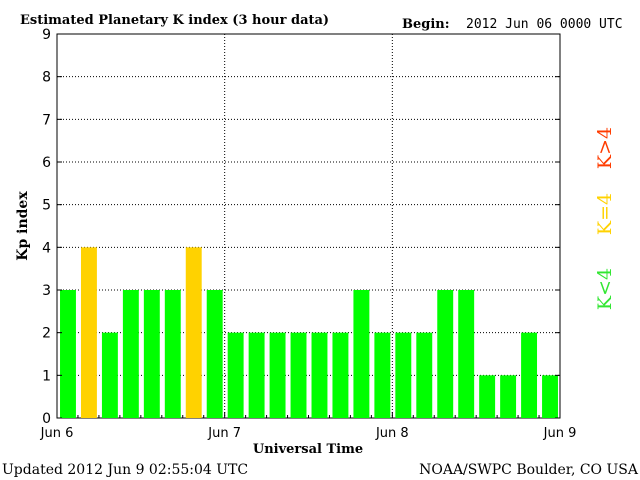 The height and width of the screenshot is (480, 640). Describe the element at coordinates (46, 248) in the screenshot. I see `y-tick-label: 4` at that location.